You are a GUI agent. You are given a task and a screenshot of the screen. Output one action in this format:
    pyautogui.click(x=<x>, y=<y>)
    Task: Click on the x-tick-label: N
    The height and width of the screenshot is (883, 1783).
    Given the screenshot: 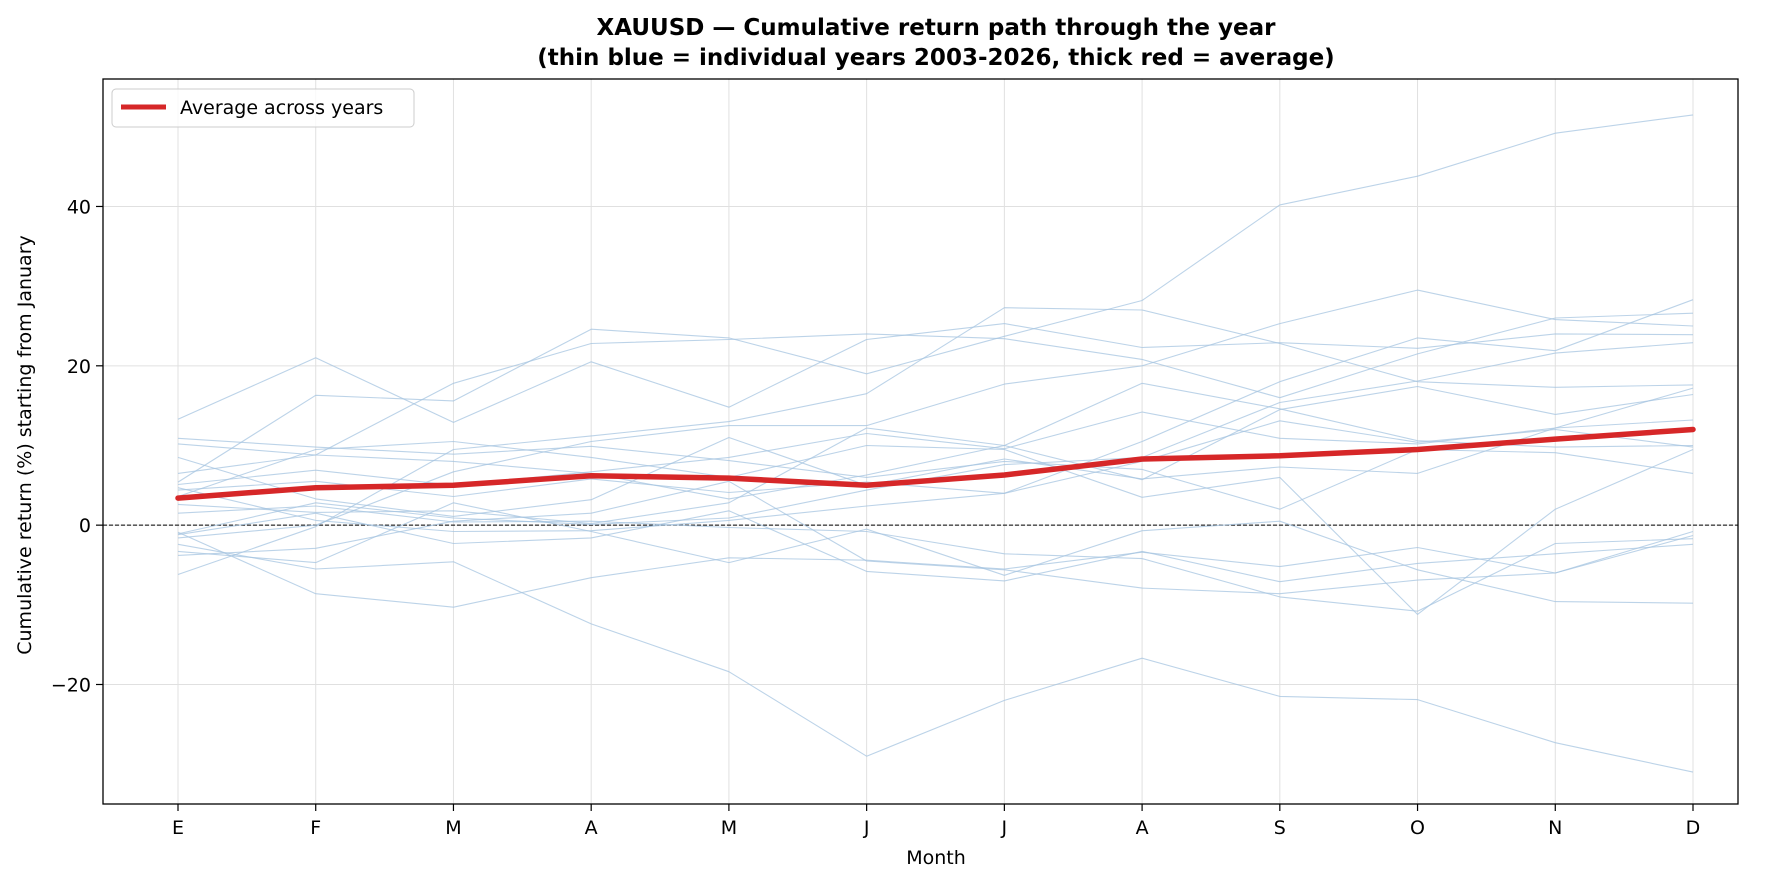 What is the action you would take?
    pyautogui.click(x=1555, y=828)
    